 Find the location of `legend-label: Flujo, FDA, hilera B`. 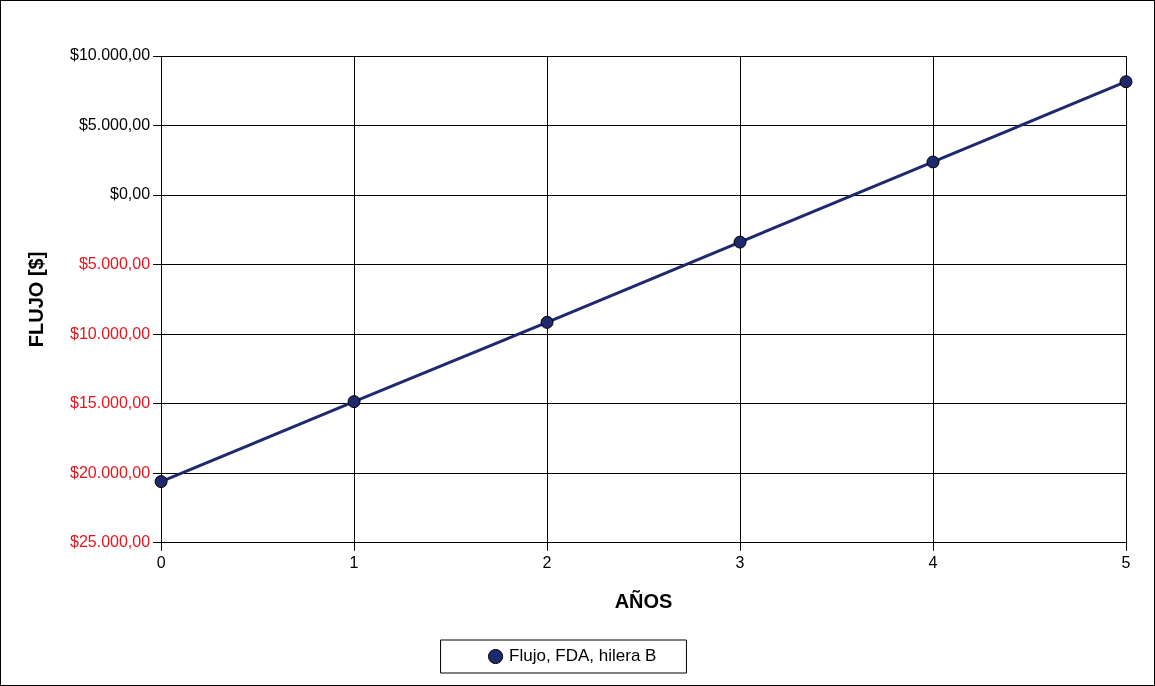

legend-label: Flujo, FDA, hilera B is located at coordinates (583, 656).